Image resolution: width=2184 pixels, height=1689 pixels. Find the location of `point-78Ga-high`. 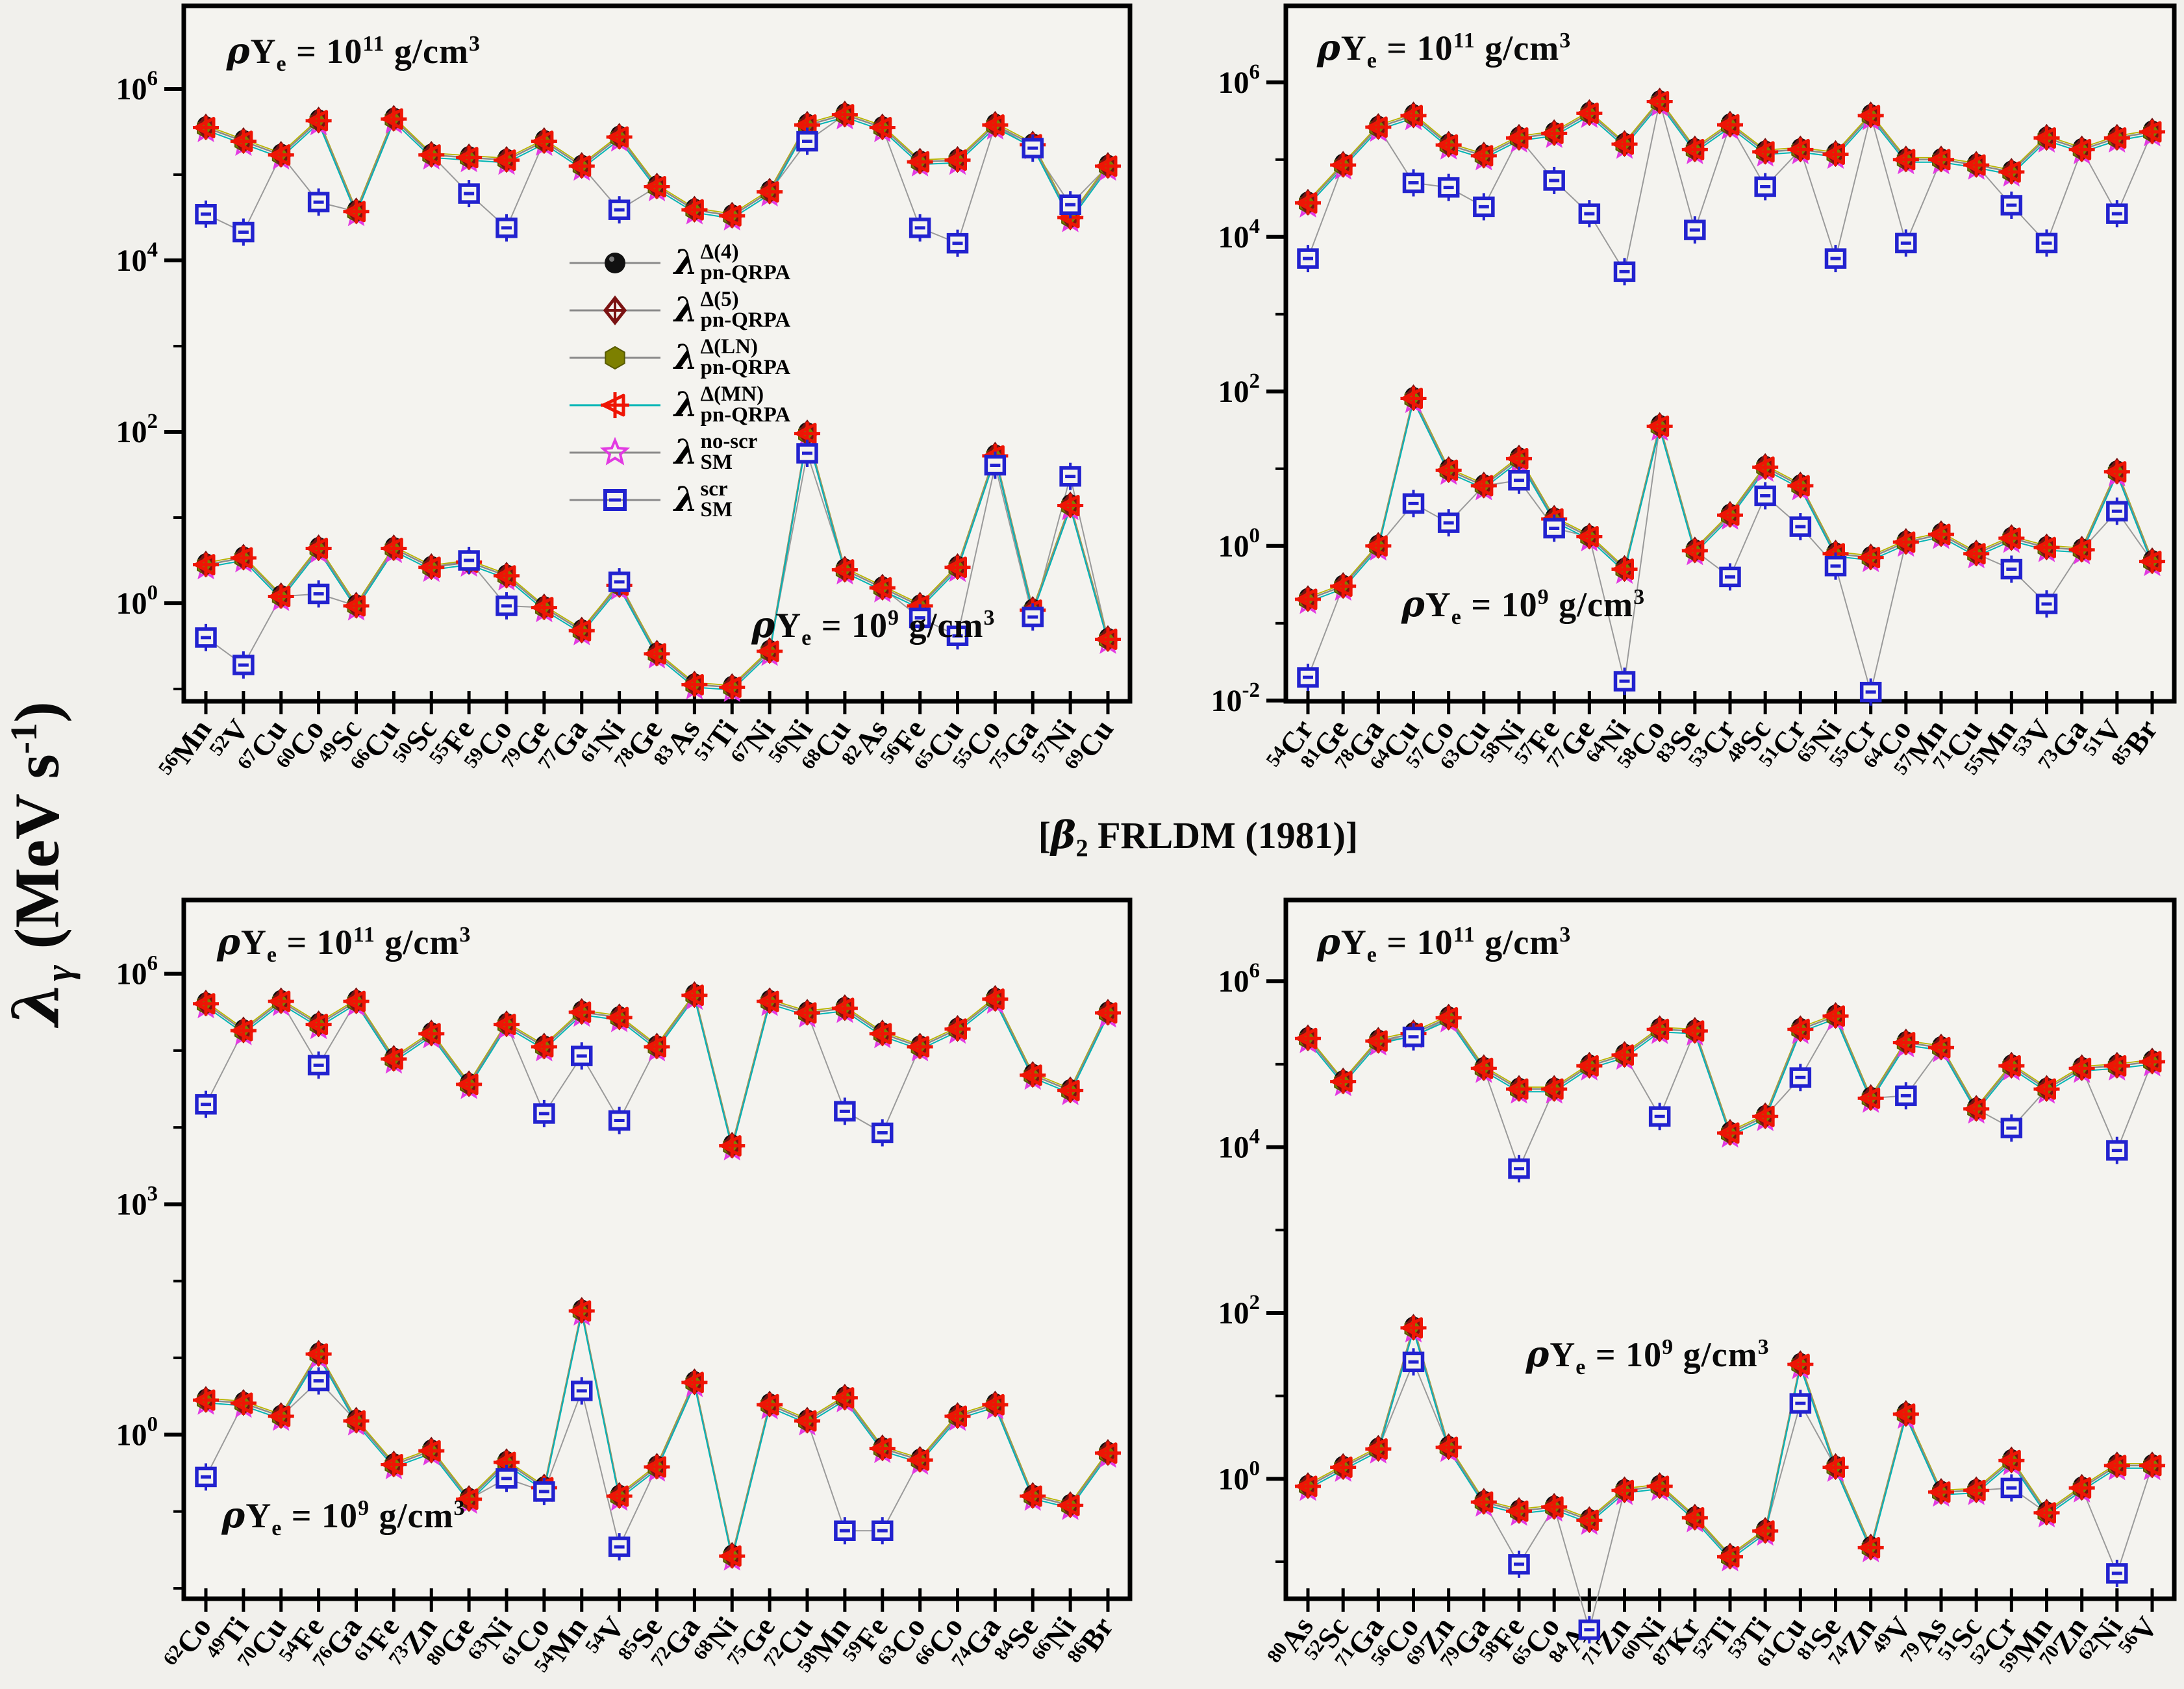

point-78Ga-high is located at coordinates (1378, 127).